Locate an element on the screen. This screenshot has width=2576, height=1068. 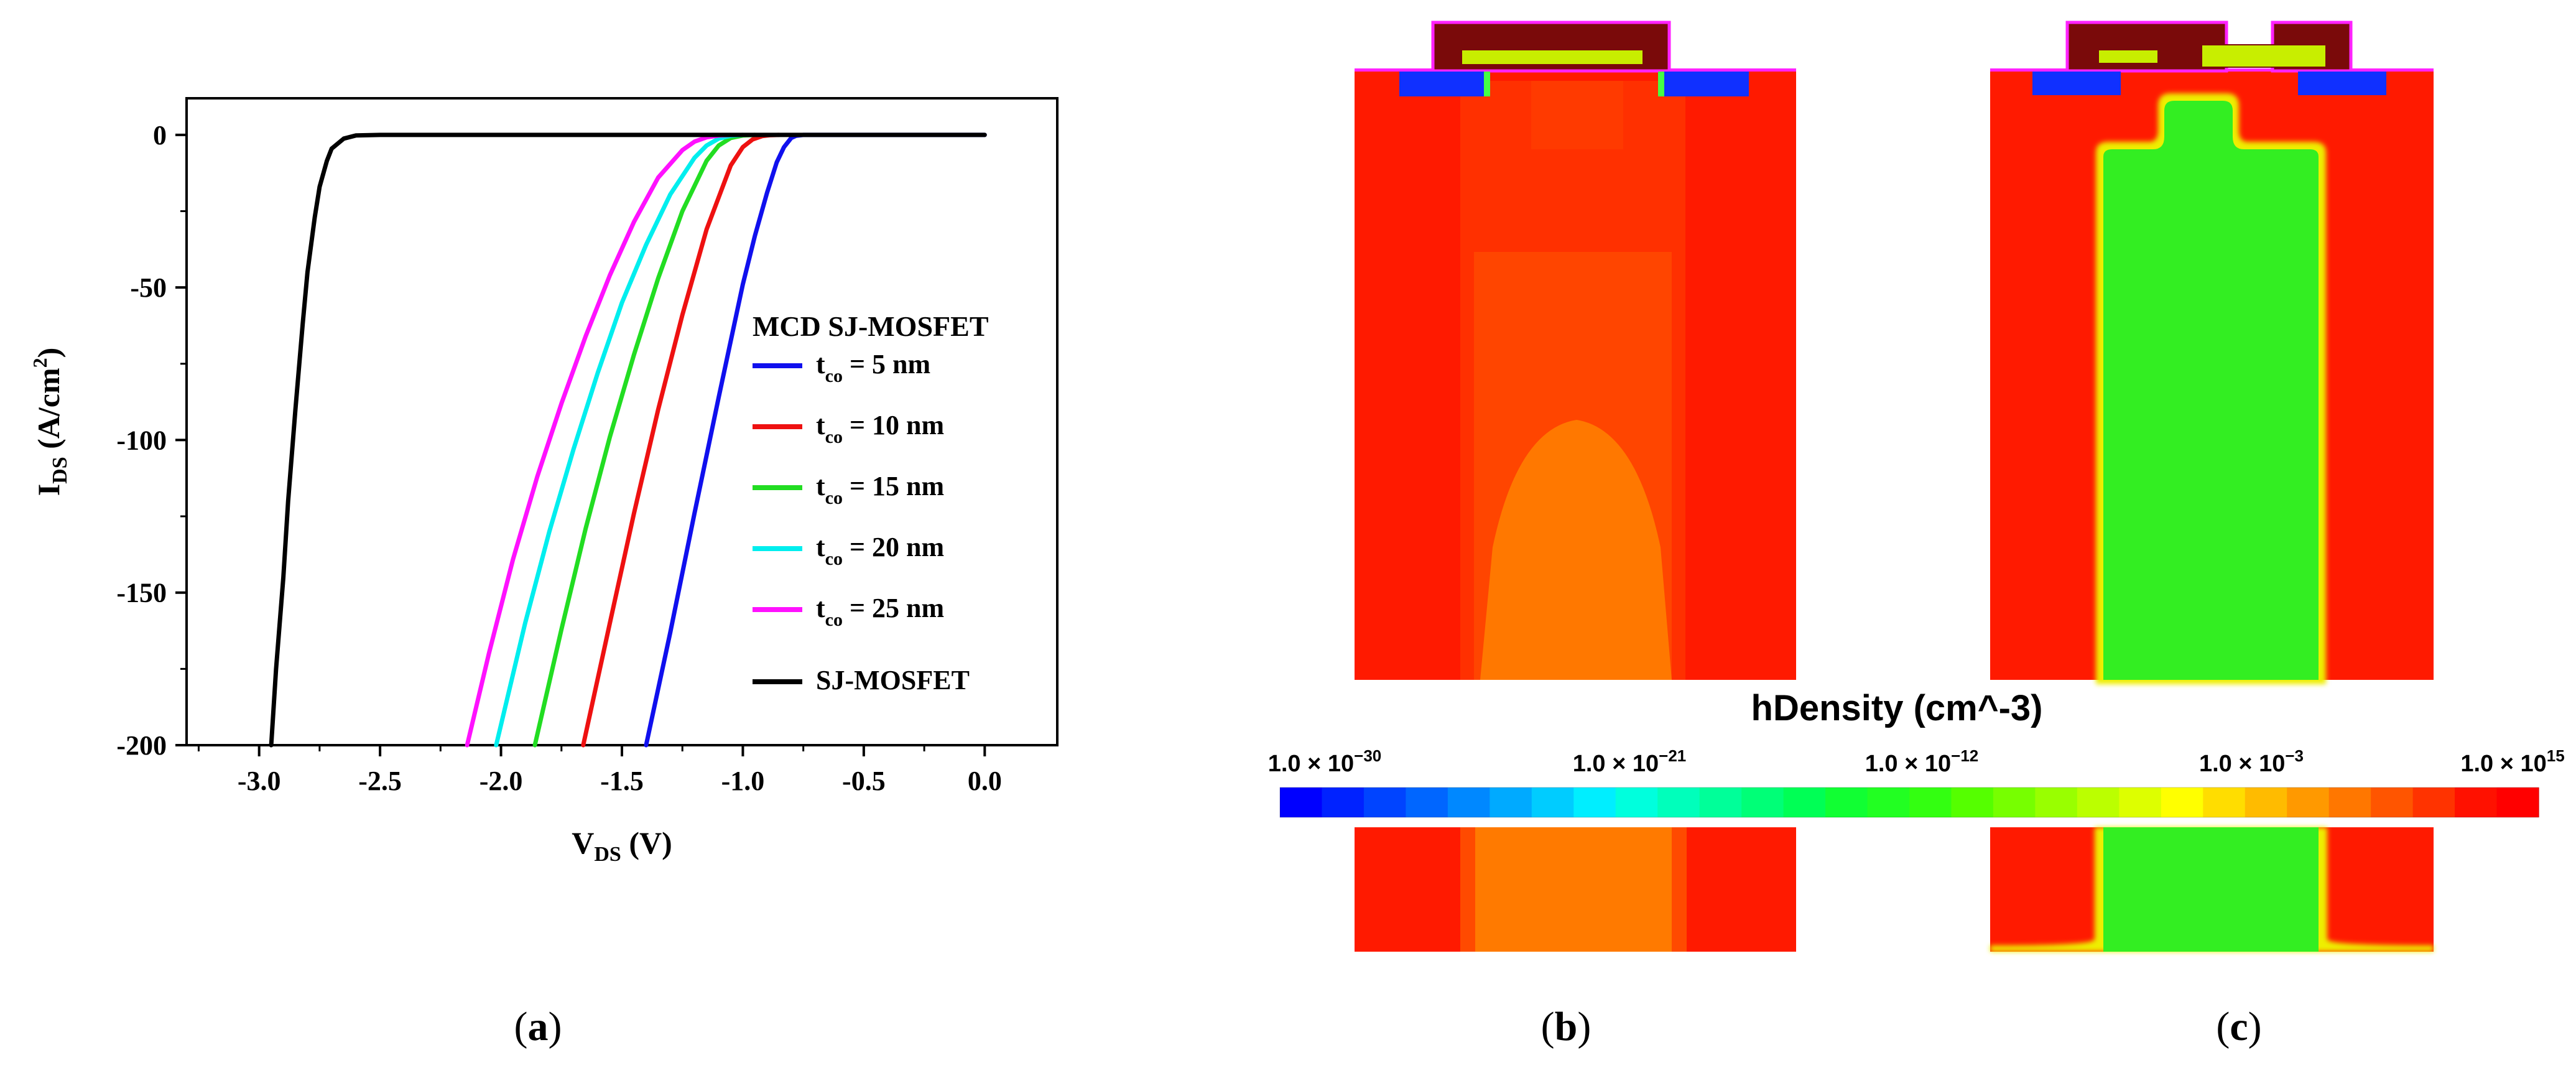
map-b-center-neck is located at coordinates (1577, 115).